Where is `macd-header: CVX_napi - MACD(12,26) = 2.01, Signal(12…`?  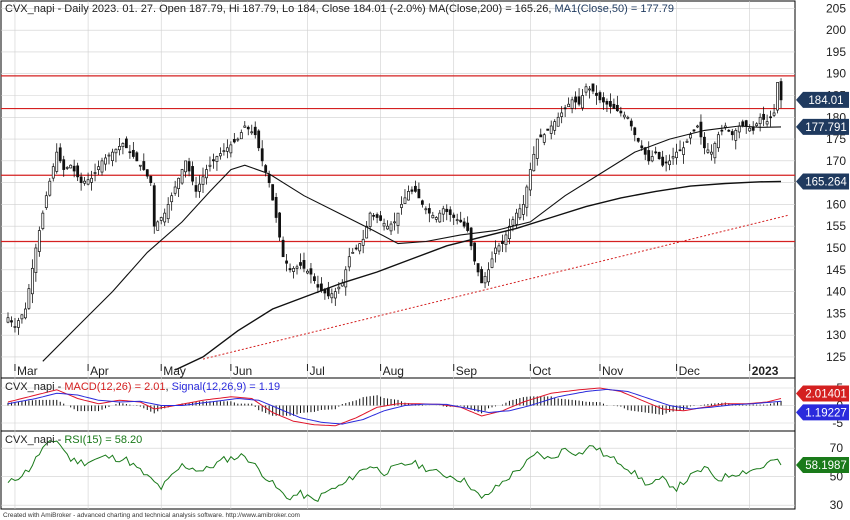
macd-header: CVX_napi - MACD(12,26) = 2.01, Signal(12… is located at coordinates (142, 387).